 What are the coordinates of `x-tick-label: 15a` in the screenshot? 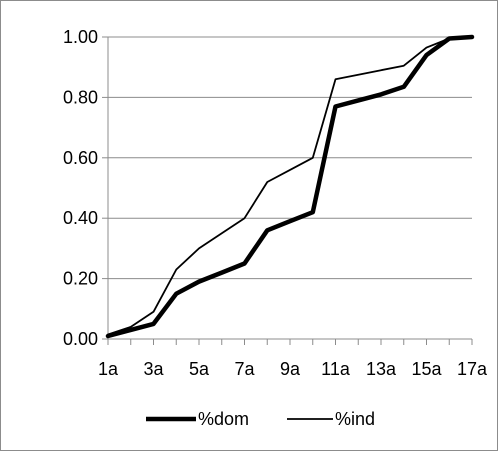 It's located at (426, 369).